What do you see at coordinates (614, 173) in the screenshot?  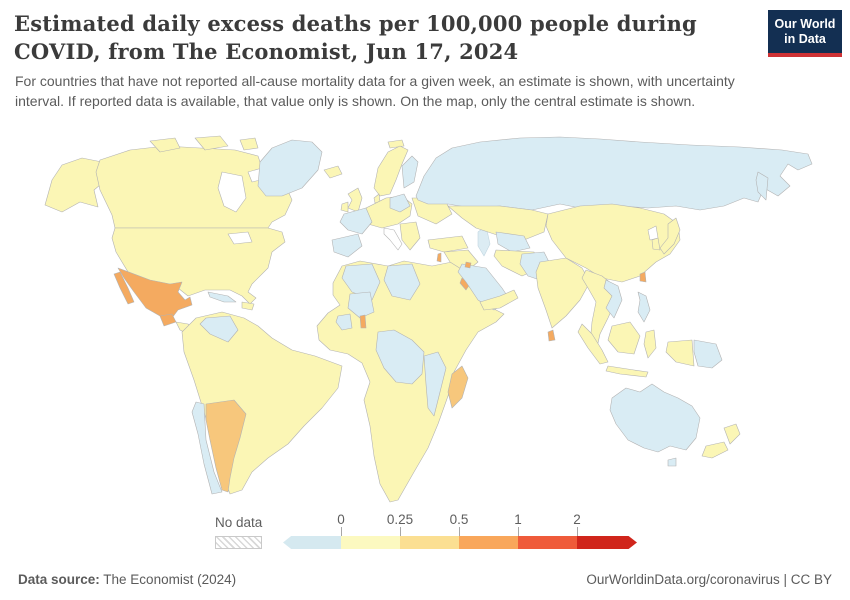 I see `country-russia` at bounding box center [614, 173].